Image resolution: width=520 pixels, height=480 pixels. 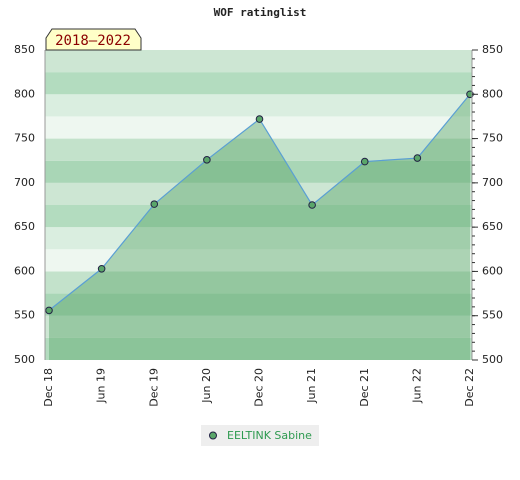 I want to click on x-tick-label: Dec 22, so click(x=469, y=387).